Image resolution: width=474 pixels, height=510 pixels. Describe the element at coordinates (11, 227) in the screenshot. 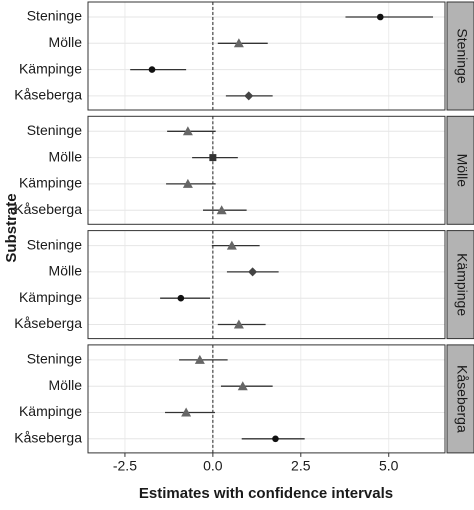

I see `y-axis-label: Substrate` at that location.